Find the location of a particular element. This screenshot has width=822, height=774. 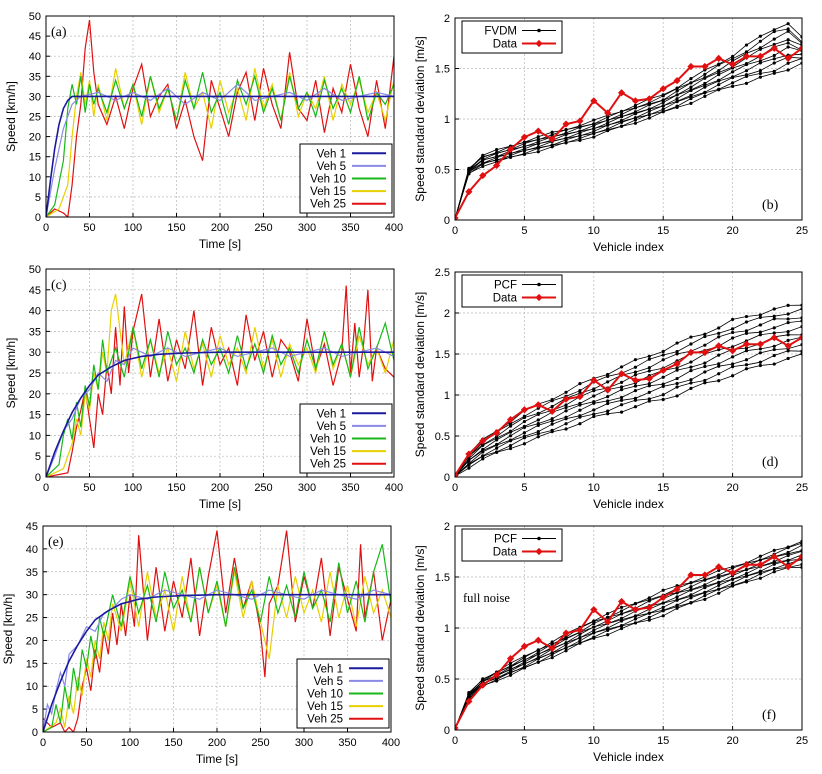

x-tick-label: 350 is located at coordinates (350, 488).